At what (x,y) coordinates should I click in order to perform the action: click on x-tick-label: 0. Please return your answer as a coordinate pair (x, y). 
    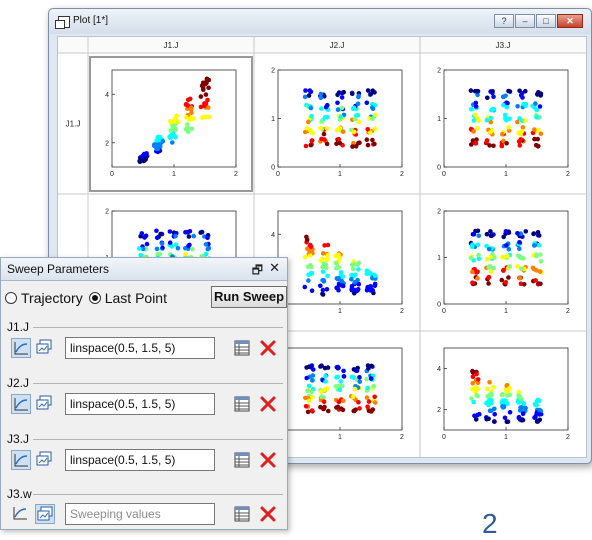
    Looking at the image, I should click on (444, 311).